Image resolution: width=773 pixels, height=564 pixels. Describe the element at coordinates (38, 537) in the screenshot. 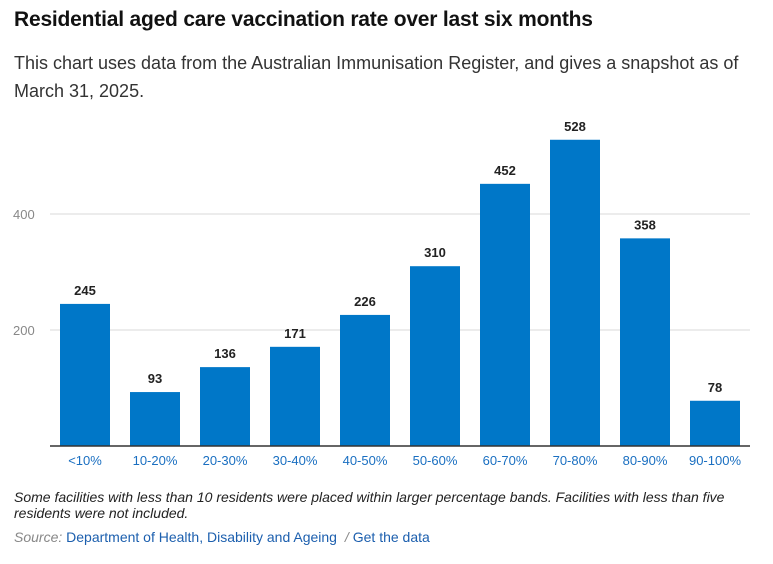

I see `source-label: Source:` at that location.